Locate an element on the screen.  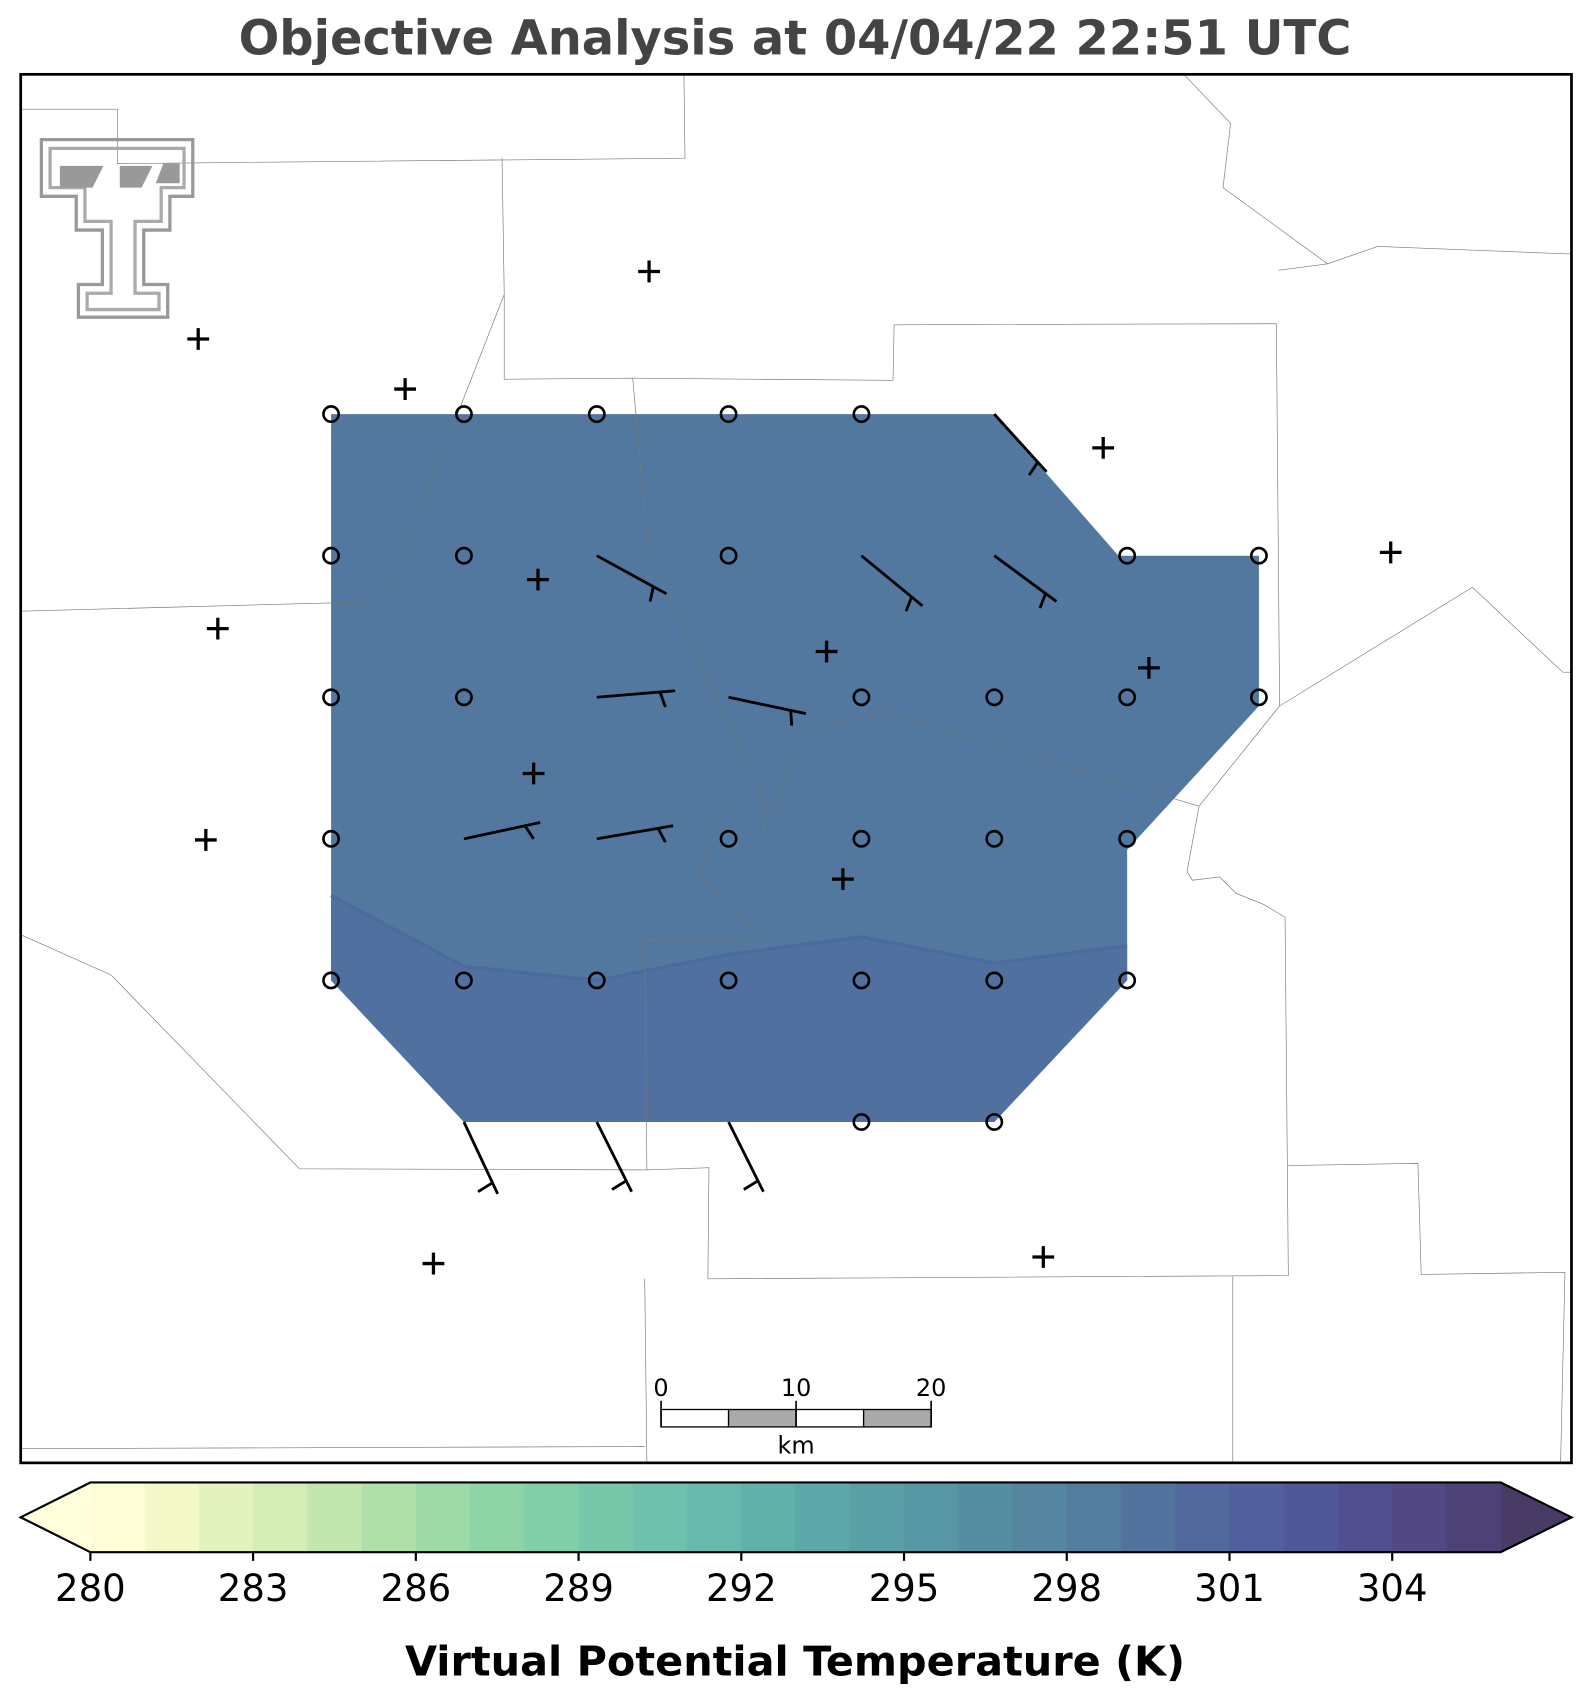
logo is located at coordinates (117, 228).